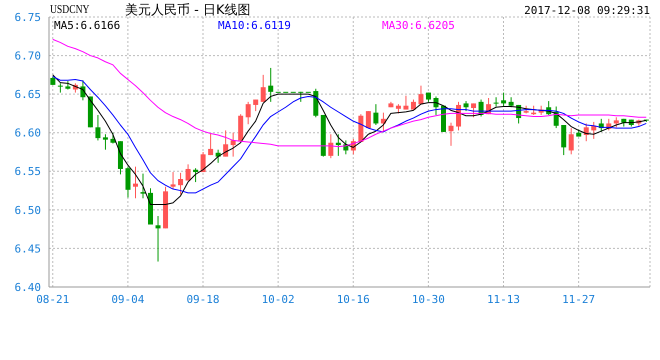  I want to click on x-tick-label: 09-04, so click(128, 299).